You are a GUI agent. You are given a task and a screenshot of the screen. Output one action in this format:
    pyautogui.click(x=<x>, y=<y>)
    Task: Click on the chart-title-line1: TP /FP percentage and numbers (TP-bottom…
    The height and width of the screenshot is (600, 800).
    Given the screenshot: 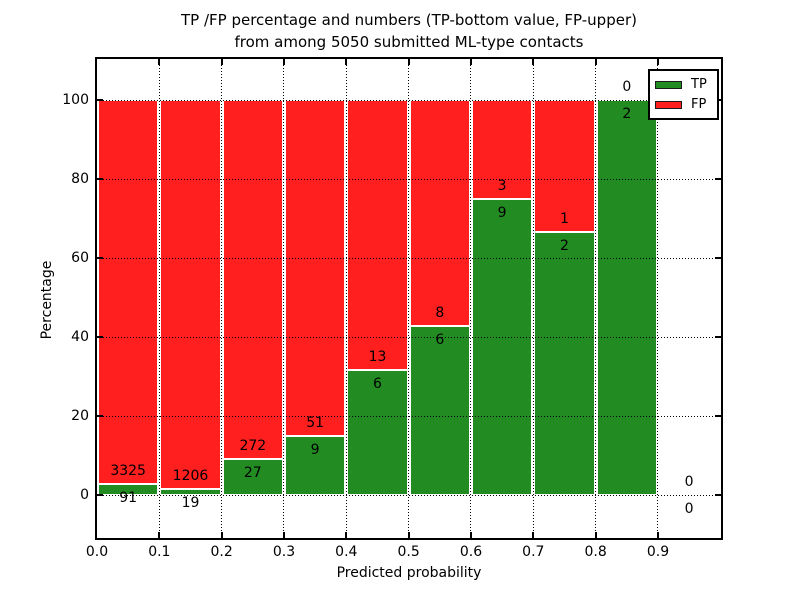 What is the action you would take?
    pyautogui.click(x=409, y=20)
    